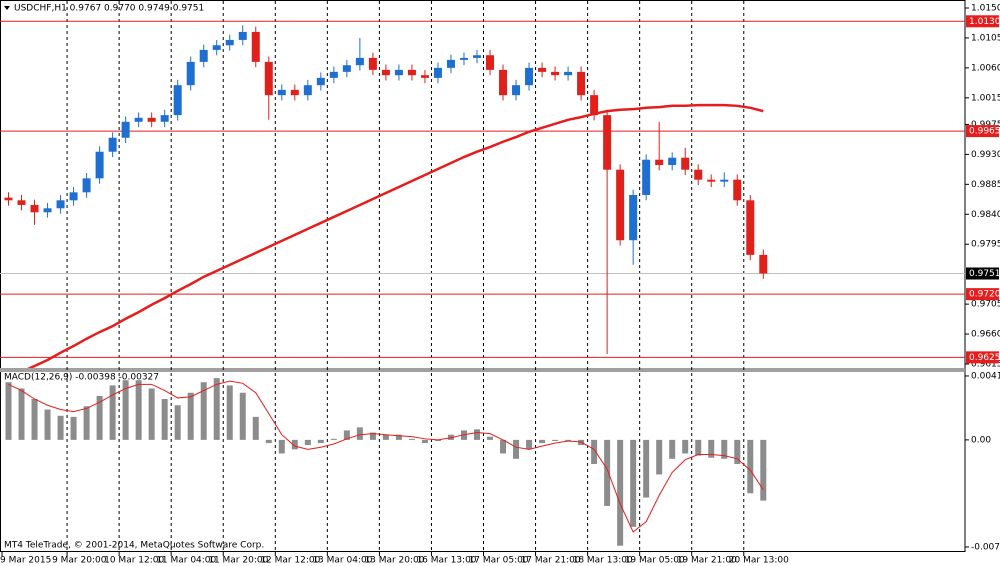 Image resolution: width=1000 pixels, height=566 pixels. What do you see at coordinates (7, 8) in the screenshot?
I see `menu-arrow` at bounding box center [7, 8].